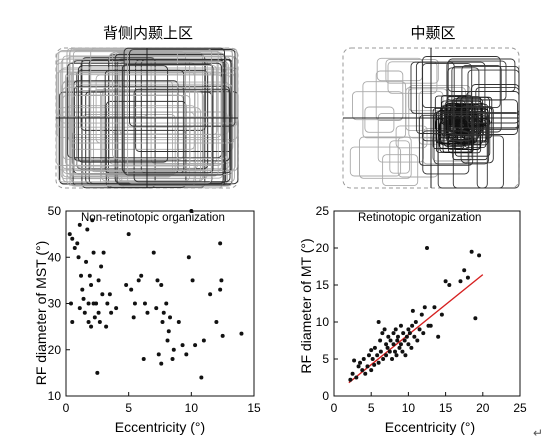 This screenshot has height=445, width=556. What do you see at coordinates (538, 433) in the screenshot?
I see `return-mark: ↵` at bounding box center [538, 433].